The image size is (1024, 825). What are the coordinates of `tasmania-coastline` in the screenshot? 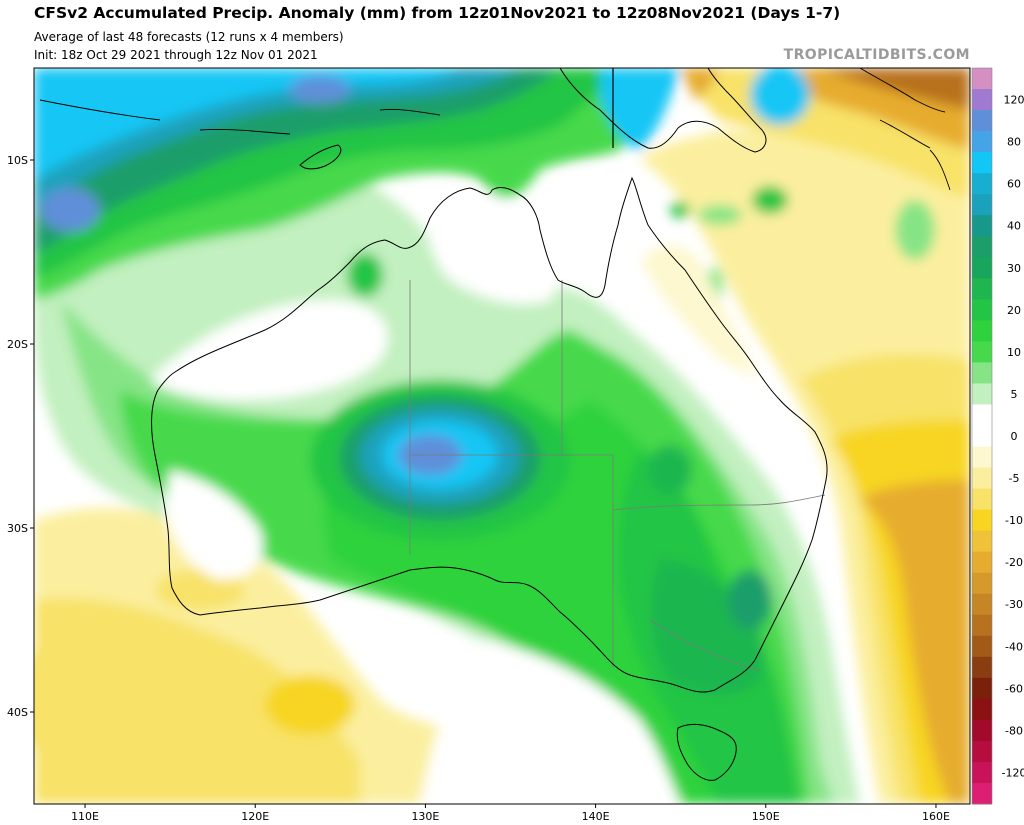 It's located at (706, 752).